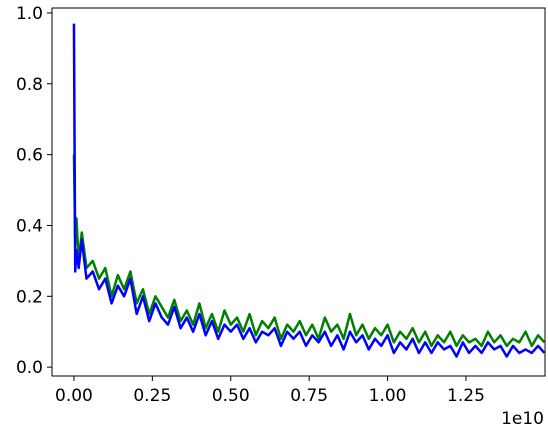  What do you see at coordinates (29, 85) in the screenshot?
I see `y-tick-label: 0.8` at bounding box center [29, 85].